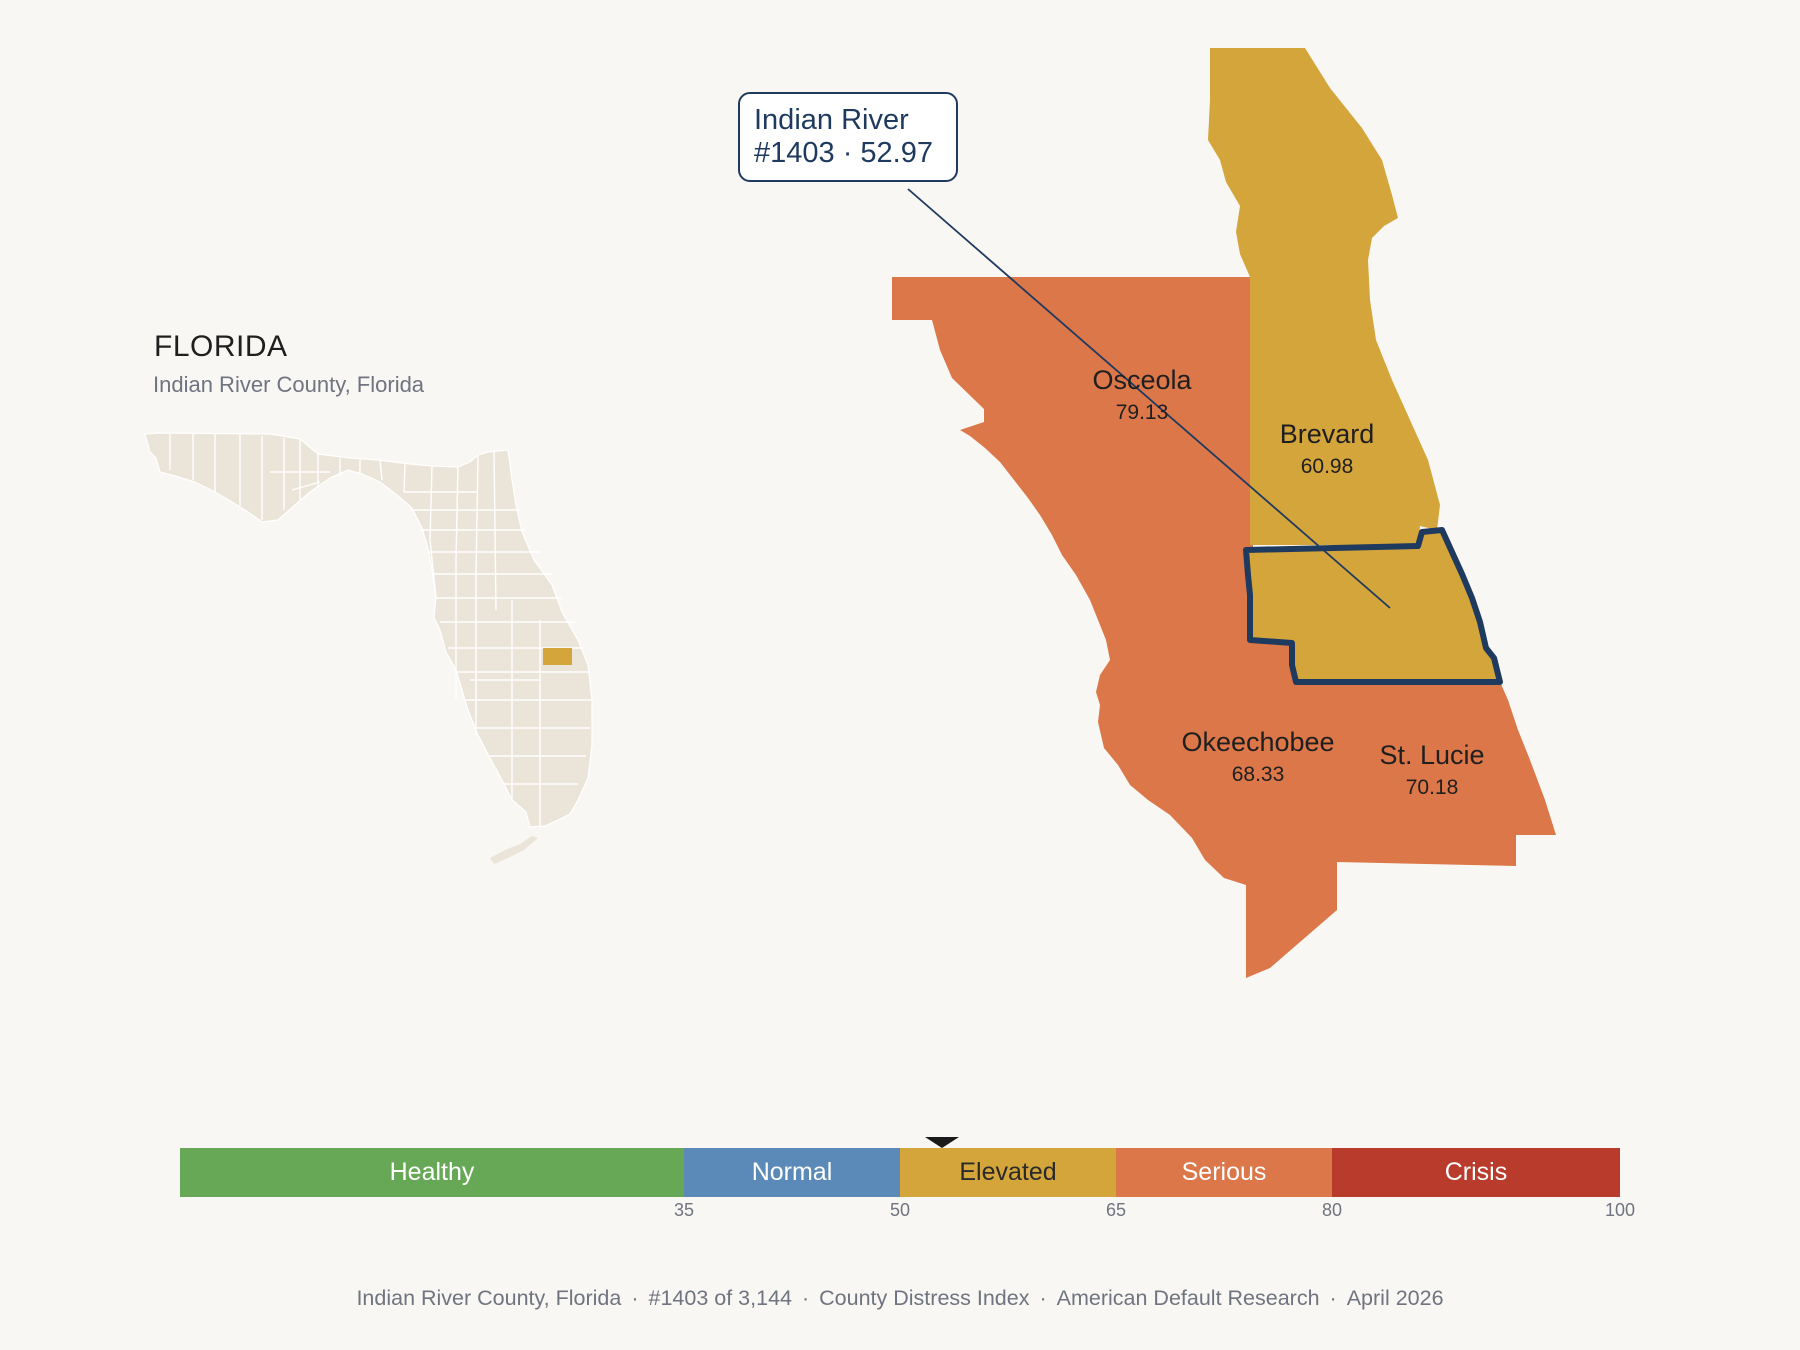  What do you see at coordinates (1258, 742) in the screenshot?
I see `county-name: Okeechobee` at bounding box center [1258, 742].